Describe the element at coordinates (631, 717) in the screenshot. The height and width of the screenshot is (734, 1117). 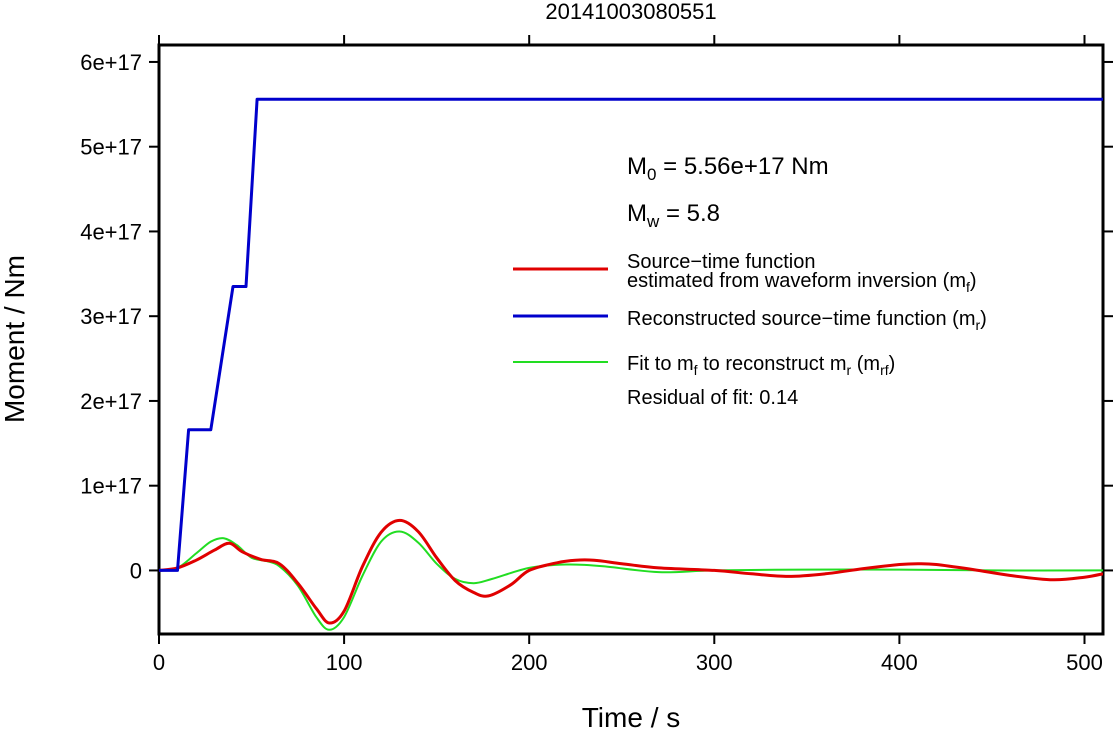
I see `x-axis-title: Time / s` at that location.